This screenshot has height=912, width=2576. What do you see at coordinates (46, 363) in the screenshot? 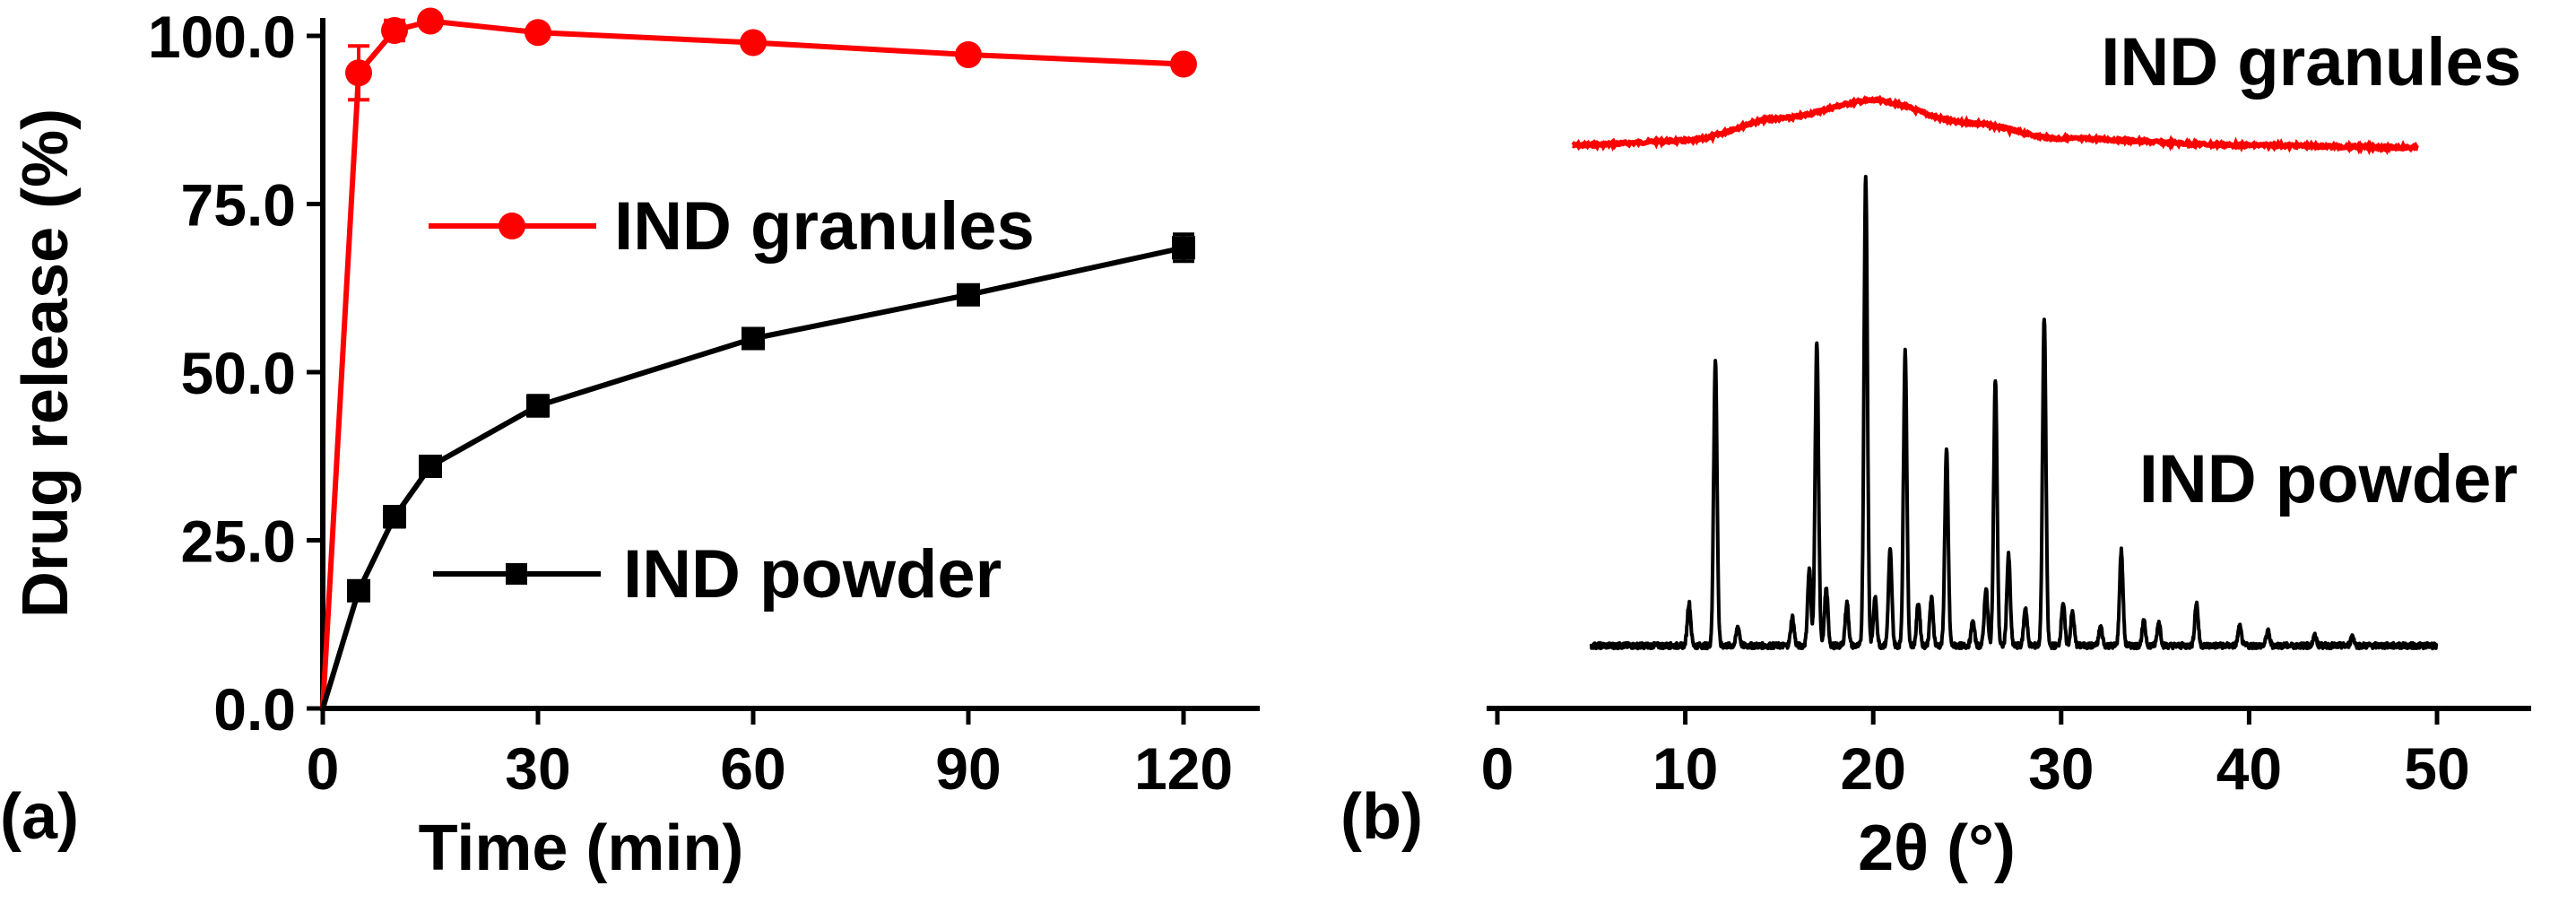
I see `panel-a-y-label: Drug release (%)` at bounding box center [46, 363].